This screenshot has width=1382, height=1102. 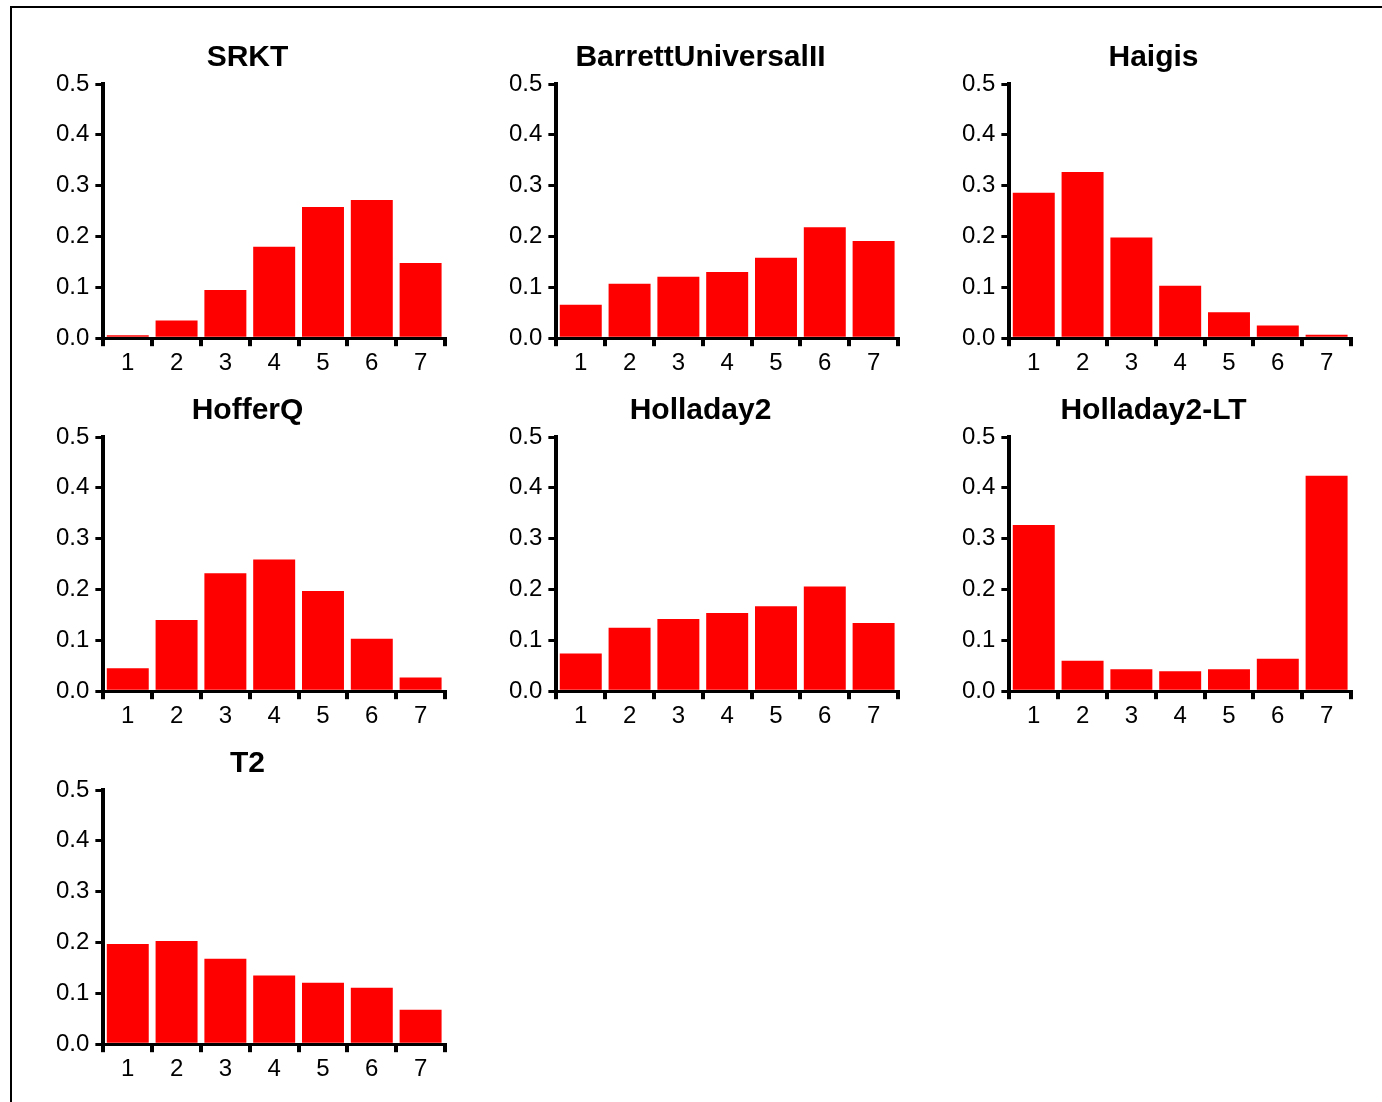 What do you see at coordinates (247, 762) in the screenshot?
I see `chart-title: T2` at bounding box center [247, 762].